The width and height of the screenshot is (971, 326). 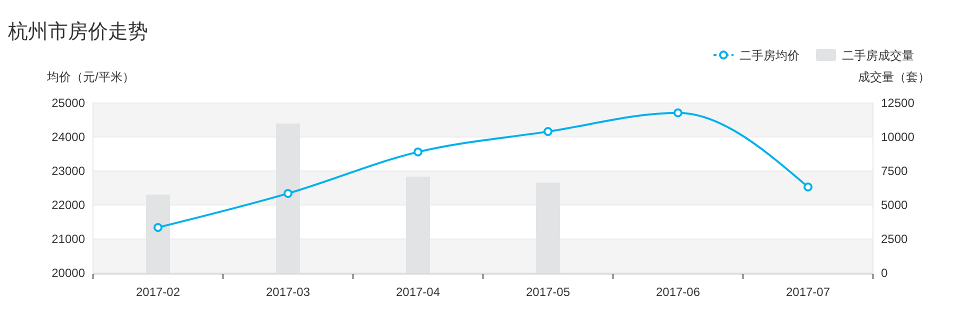 I want to click on y2-axis-title: 成交量（套）, so click(x=894, y=77).